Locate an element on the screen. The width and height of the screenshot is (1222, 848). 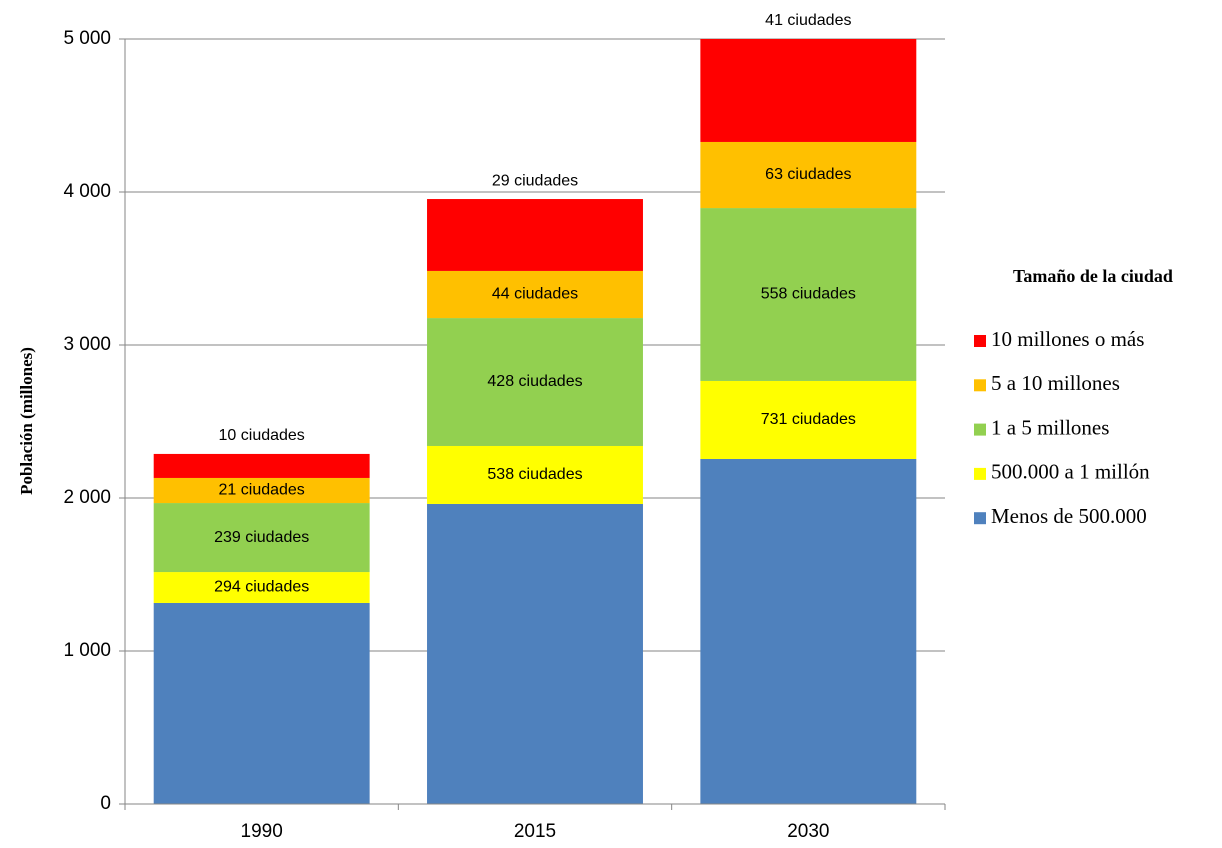
y-tick-label: 0 is located at coordinates (105, 803).